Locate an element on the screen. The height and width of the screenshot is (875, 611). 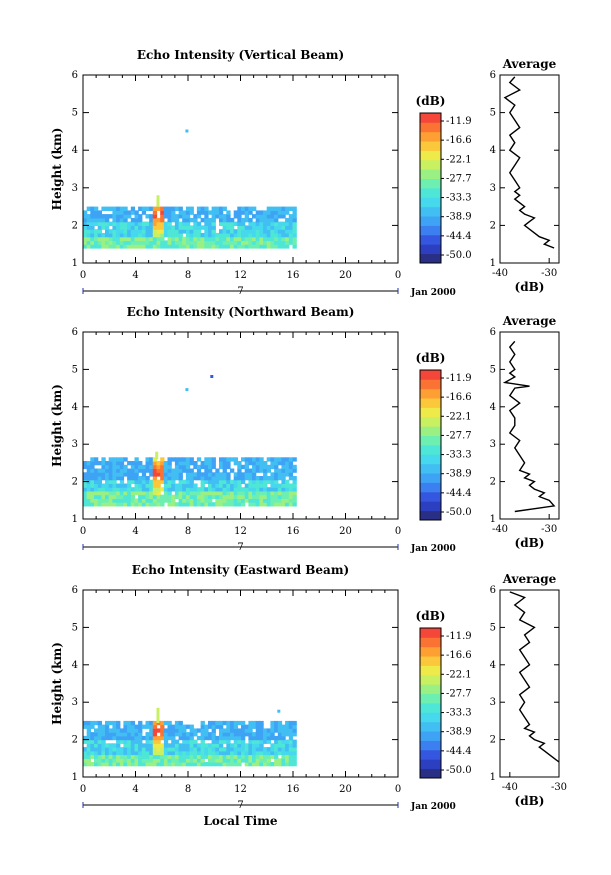
colorbar-tick-label: -50.0 is located at coordinates (459, 512).